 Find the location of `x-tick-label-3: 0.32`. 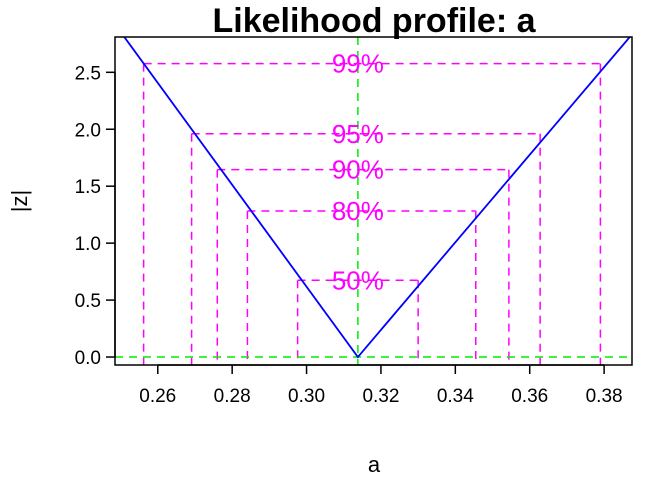

x-tick-label-3: 0.32 is located at coordinates (380, 396).